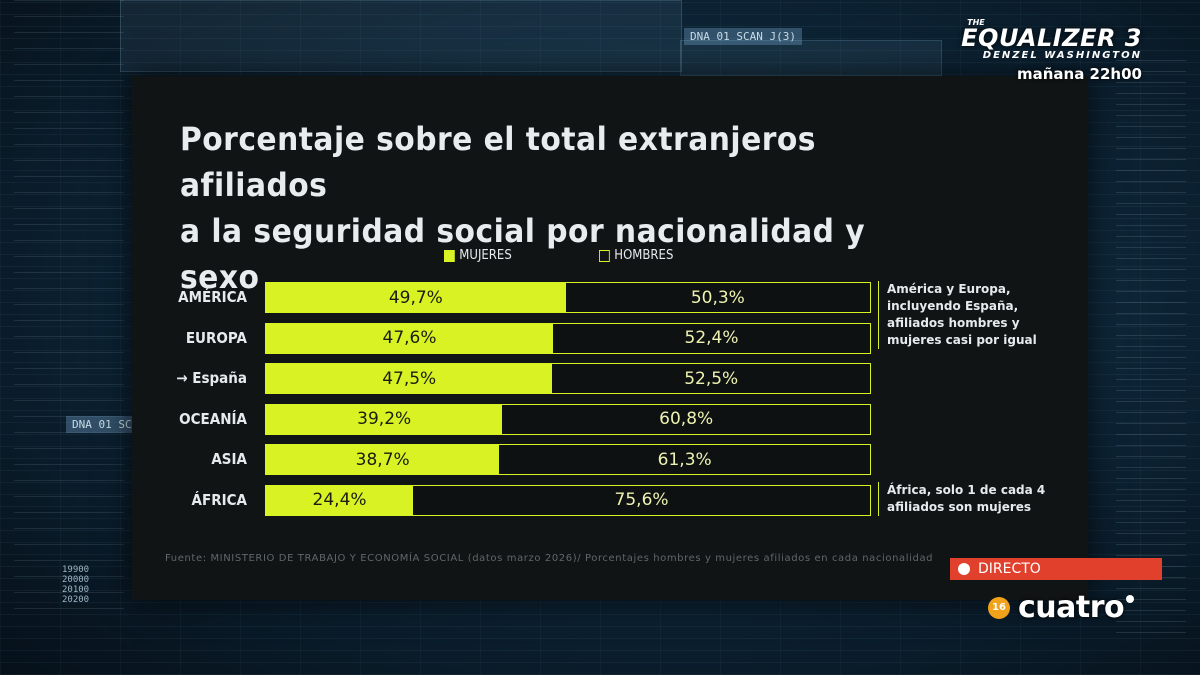 Image resolution: width=1200 pixels, height=675 pixels. Describe the element at coordinates (108, 424) in the screenshot. I see `scan-label-left: DNA 01 SCAN` at that location.